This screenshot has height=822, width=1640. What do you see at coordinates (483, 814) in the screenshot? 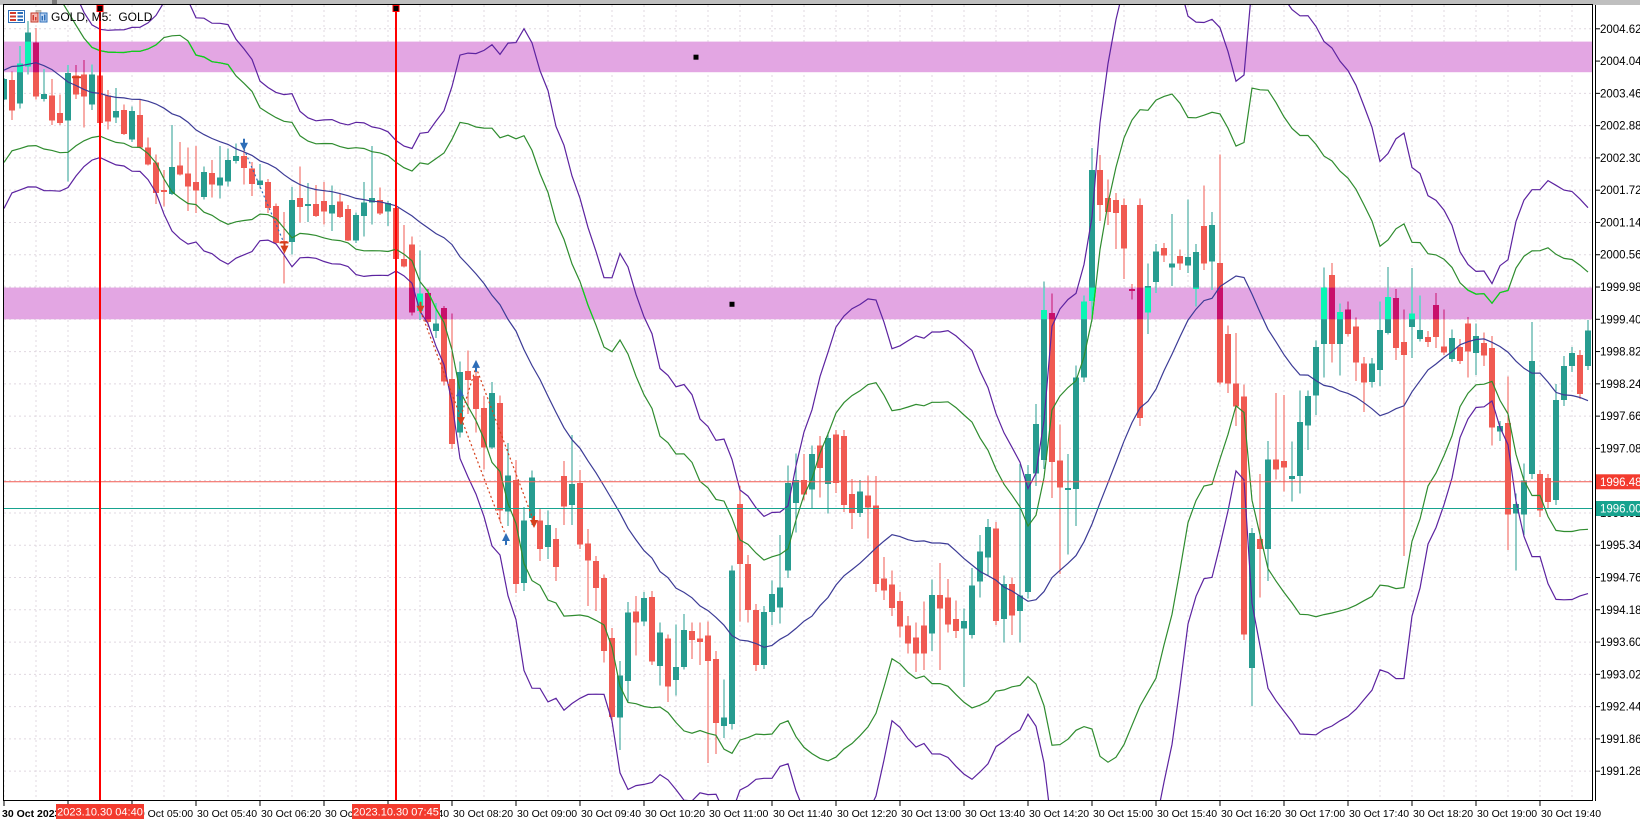
I see `time-label: 30 Oct 08:20` at bounding box center [483, 814].